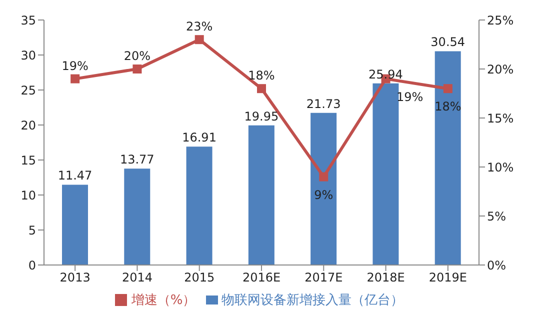  What do you see at coordinates (496, 216) in the screenshot?
I see `y2-tick-label: 5%` at bounding box center [496, 216].